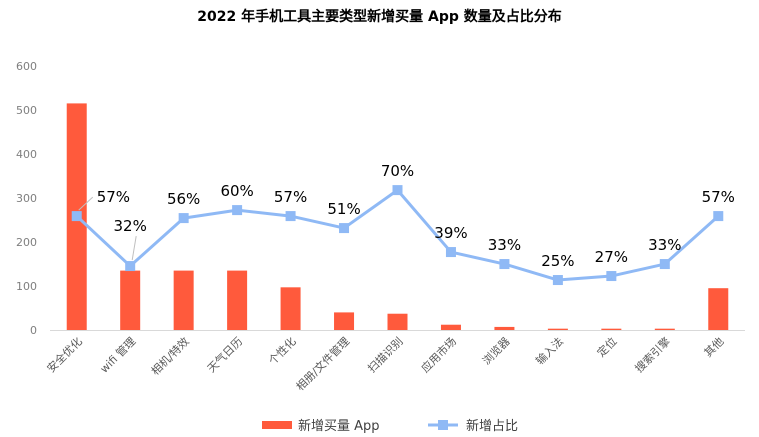  Describe the element at coordinates (26, 110) in the screenshot. I see `y-tick-label: 500` at that location.